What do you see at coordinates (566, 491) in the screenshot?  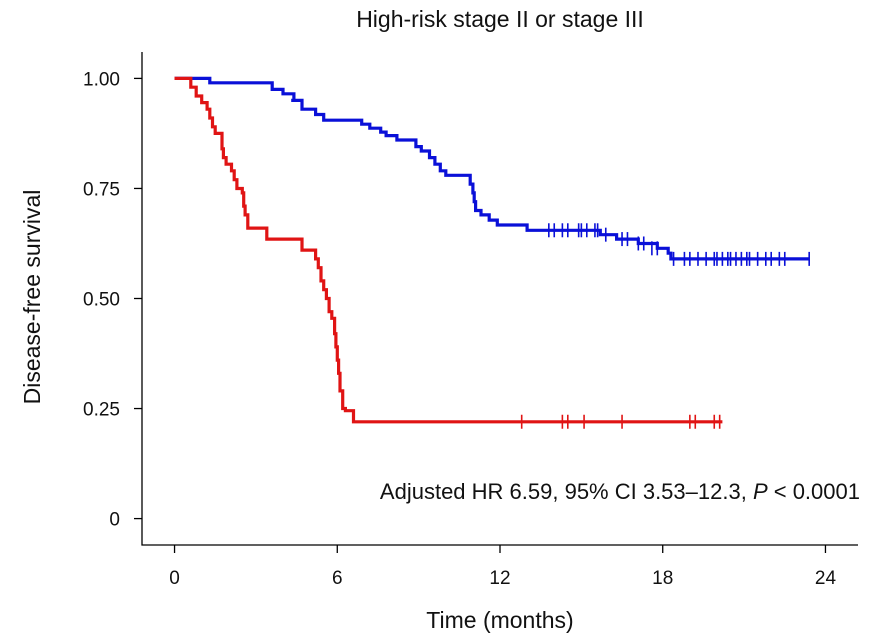 I see `annotation-prefix: Adjusted HR 6.59, 95% CI 3.53–12.3,` at bounding box center [566, 491].